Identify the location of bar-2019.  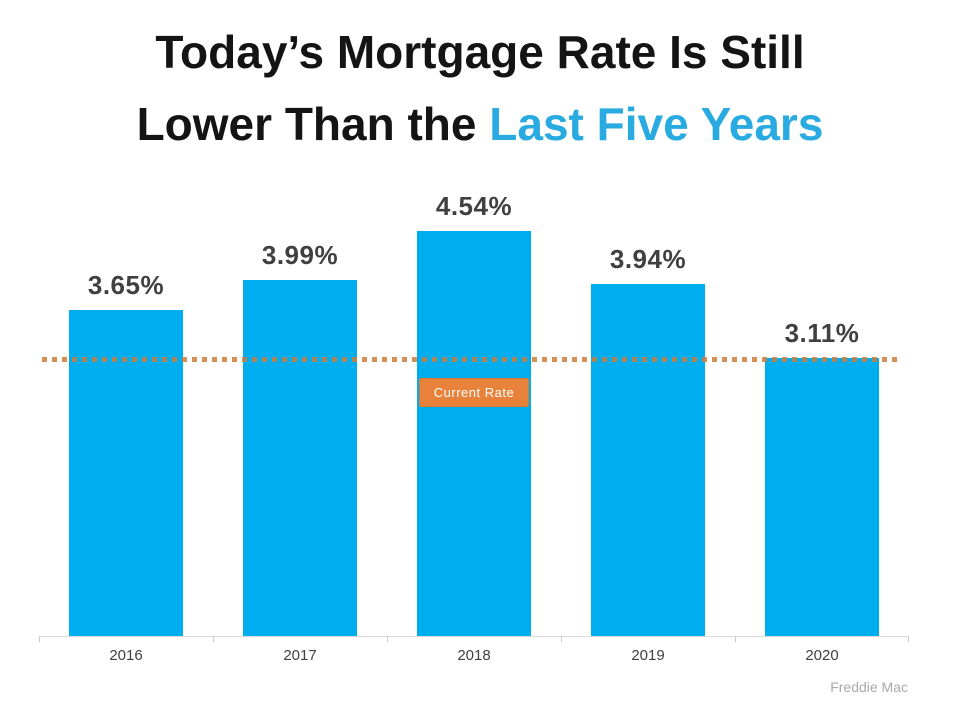
(648, 460).